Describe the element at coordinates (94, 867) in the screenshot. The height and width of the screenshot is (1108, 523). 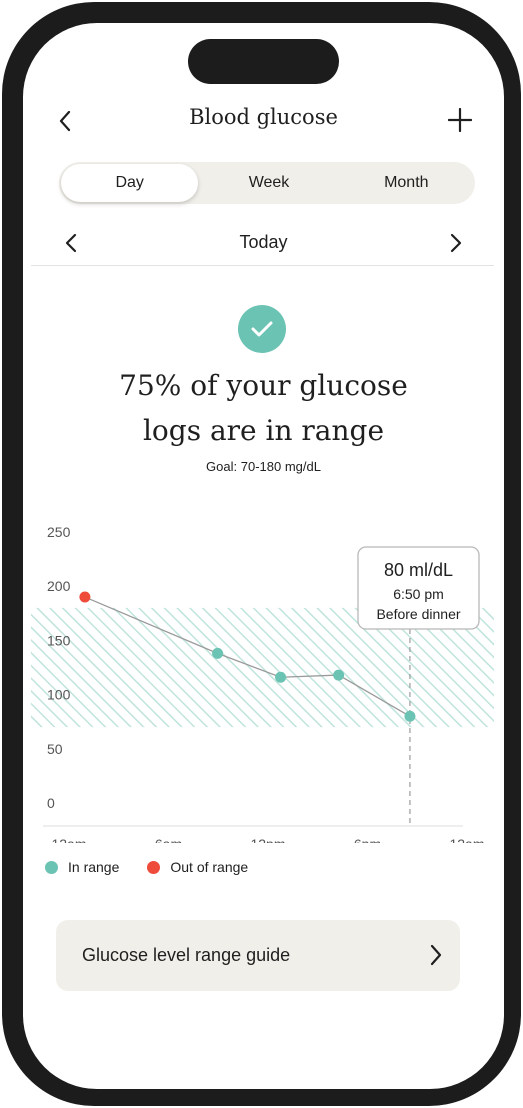
I see `legend-in-range-label: In range` at that location.